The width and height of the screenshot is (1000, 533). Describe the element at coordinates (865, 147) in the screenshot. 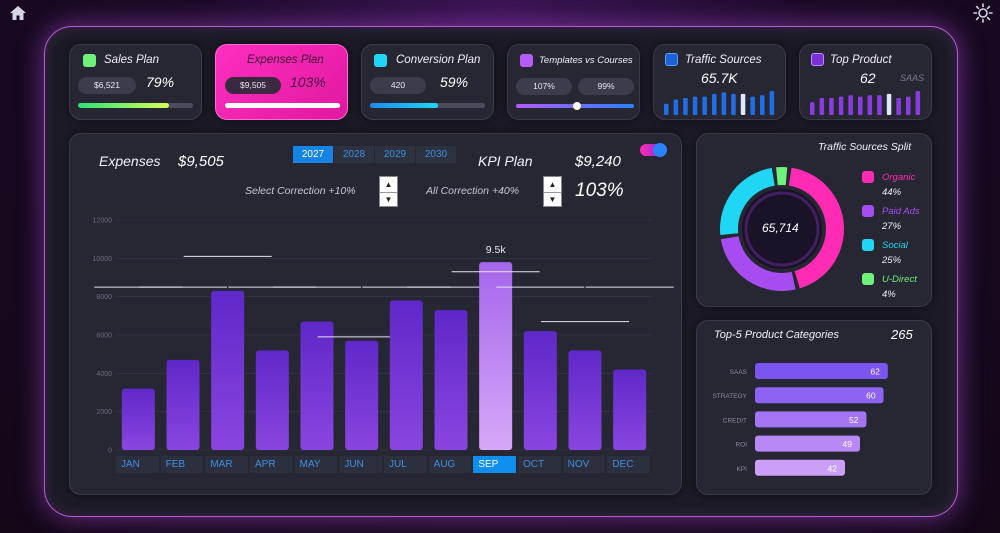

I see `traffic-split-title: Traffic Sources Split` at that location.